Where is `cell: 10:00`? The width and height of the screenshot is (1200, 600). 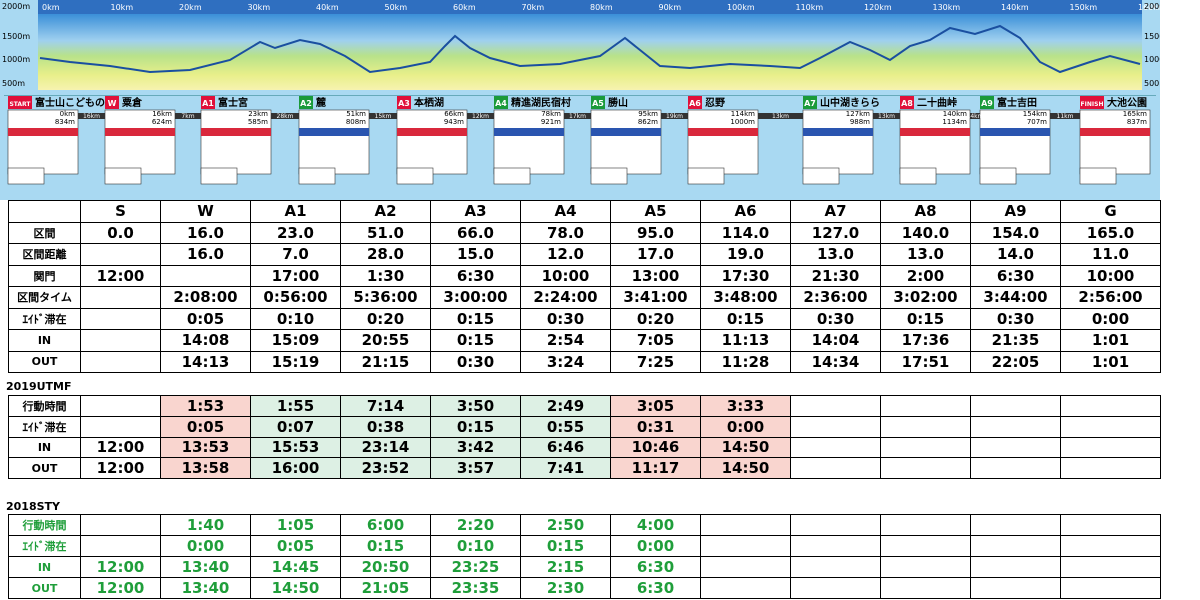 cell: 10:00 is located at coordinates (565, 275).